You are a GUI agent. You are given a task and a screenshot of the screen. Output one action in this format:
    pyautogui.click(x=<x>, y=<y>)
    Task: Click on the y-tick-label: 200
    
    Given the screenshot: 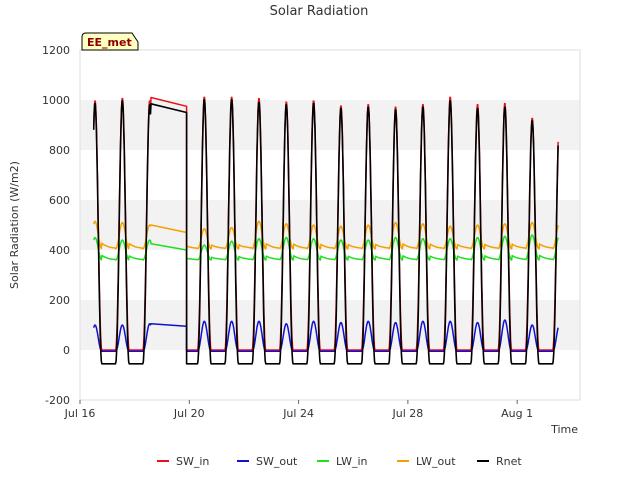 What is the action you would take?
    pyautogui.click(x=59, y=300)
    